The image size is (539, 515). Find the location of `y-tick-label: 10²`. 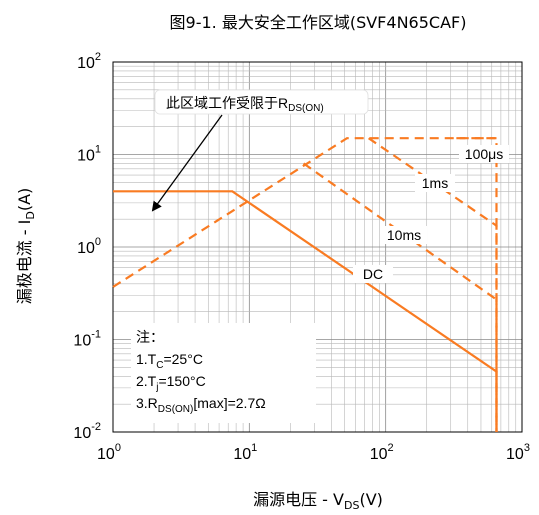

y-tick-label: 10² is located at coordinates (89, 61).